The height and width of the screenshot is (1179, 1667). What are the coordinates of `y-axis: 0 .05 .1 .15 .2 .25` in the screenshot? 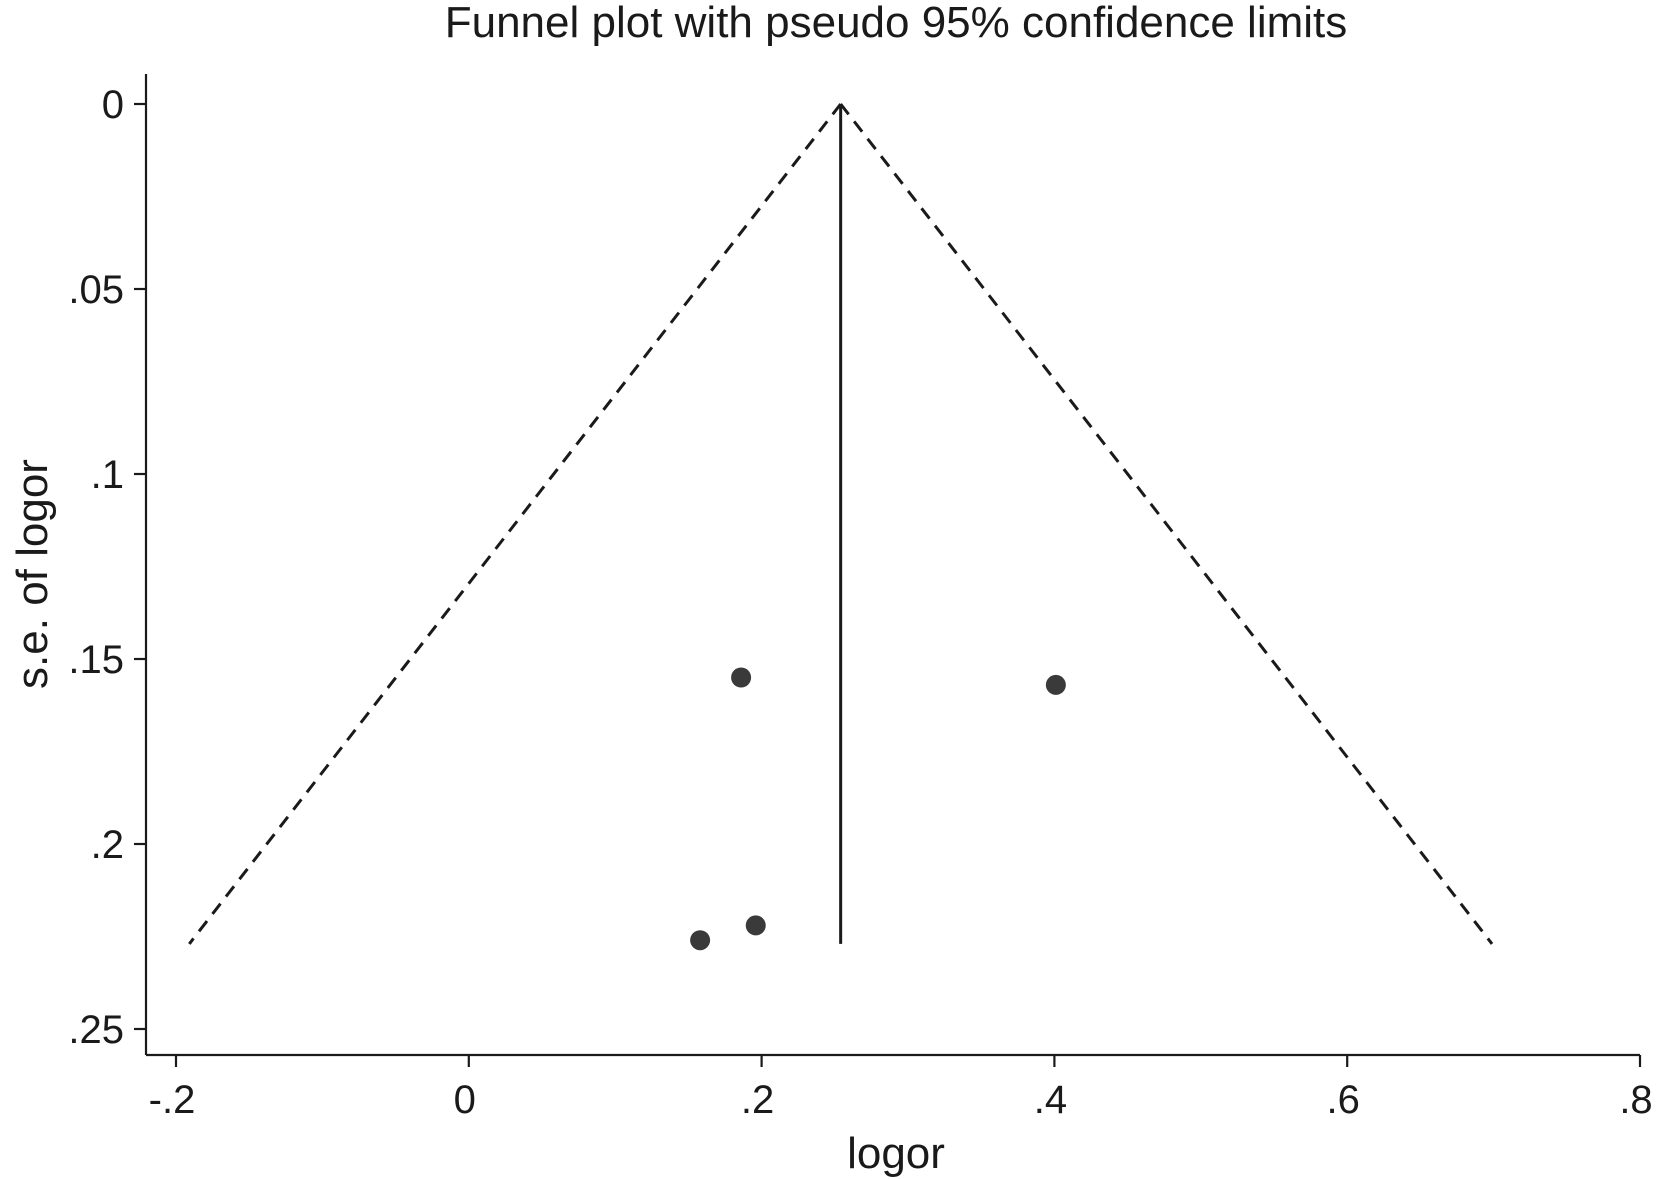 It's located at (108, 564).